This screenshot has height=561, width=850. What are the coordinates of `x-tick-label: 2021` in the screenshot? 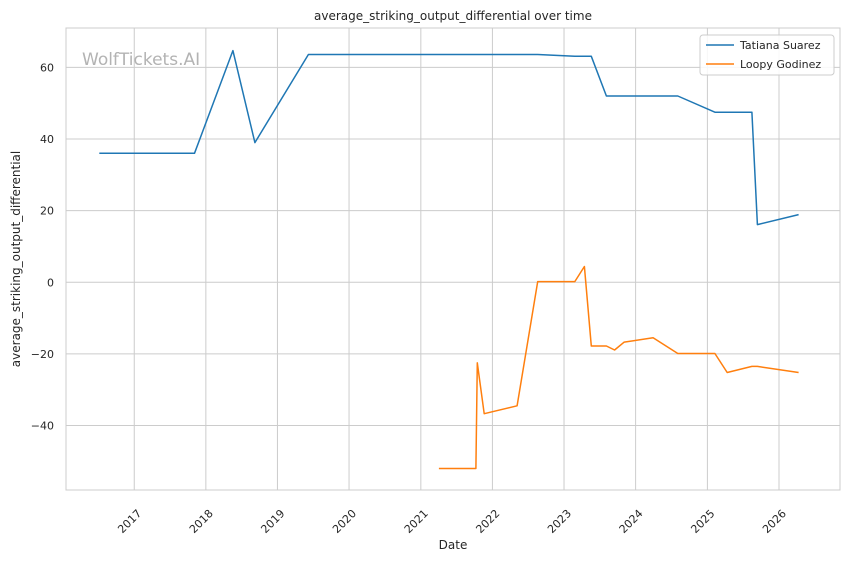 It's located at (416, 521).